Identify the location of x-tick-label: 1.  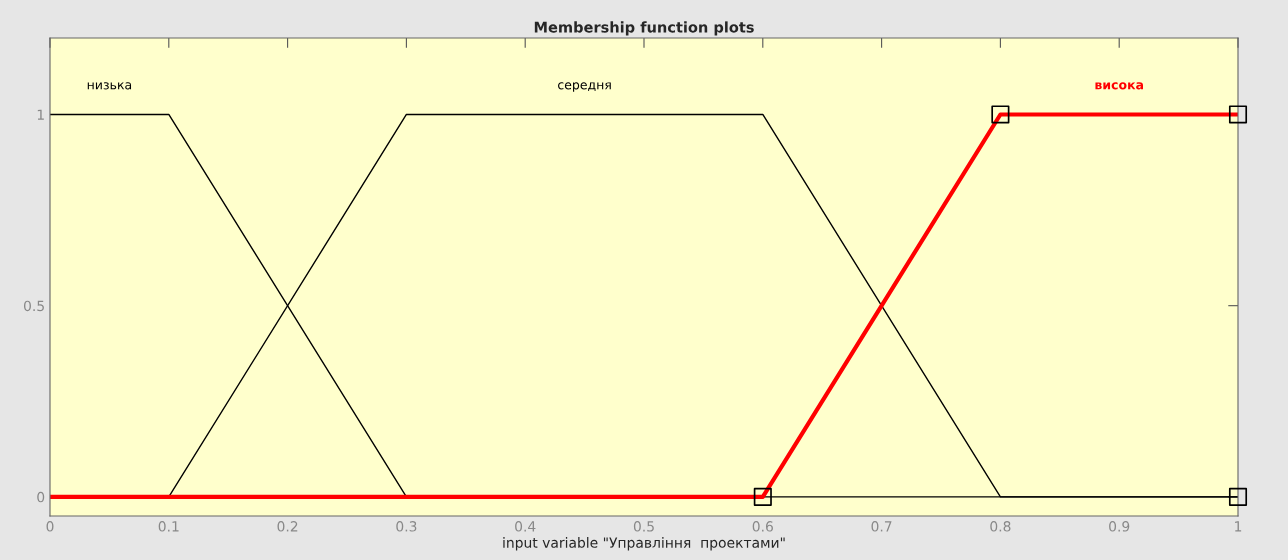
(1238, 526).